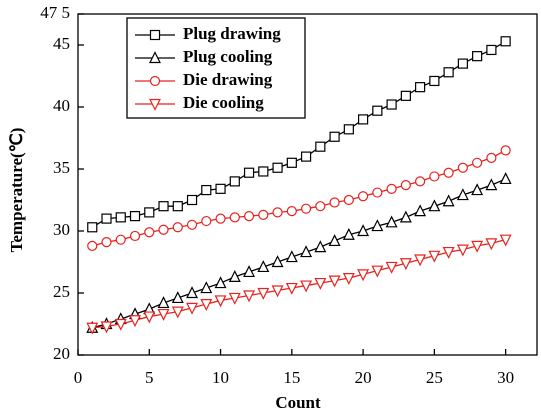 Image resolution: width=541 pixels, height=416 pixels. What do you see at coordinates (61, 291) in the screenshot?
I see `y-tick-label: 25` at bounding box center [61, 291].